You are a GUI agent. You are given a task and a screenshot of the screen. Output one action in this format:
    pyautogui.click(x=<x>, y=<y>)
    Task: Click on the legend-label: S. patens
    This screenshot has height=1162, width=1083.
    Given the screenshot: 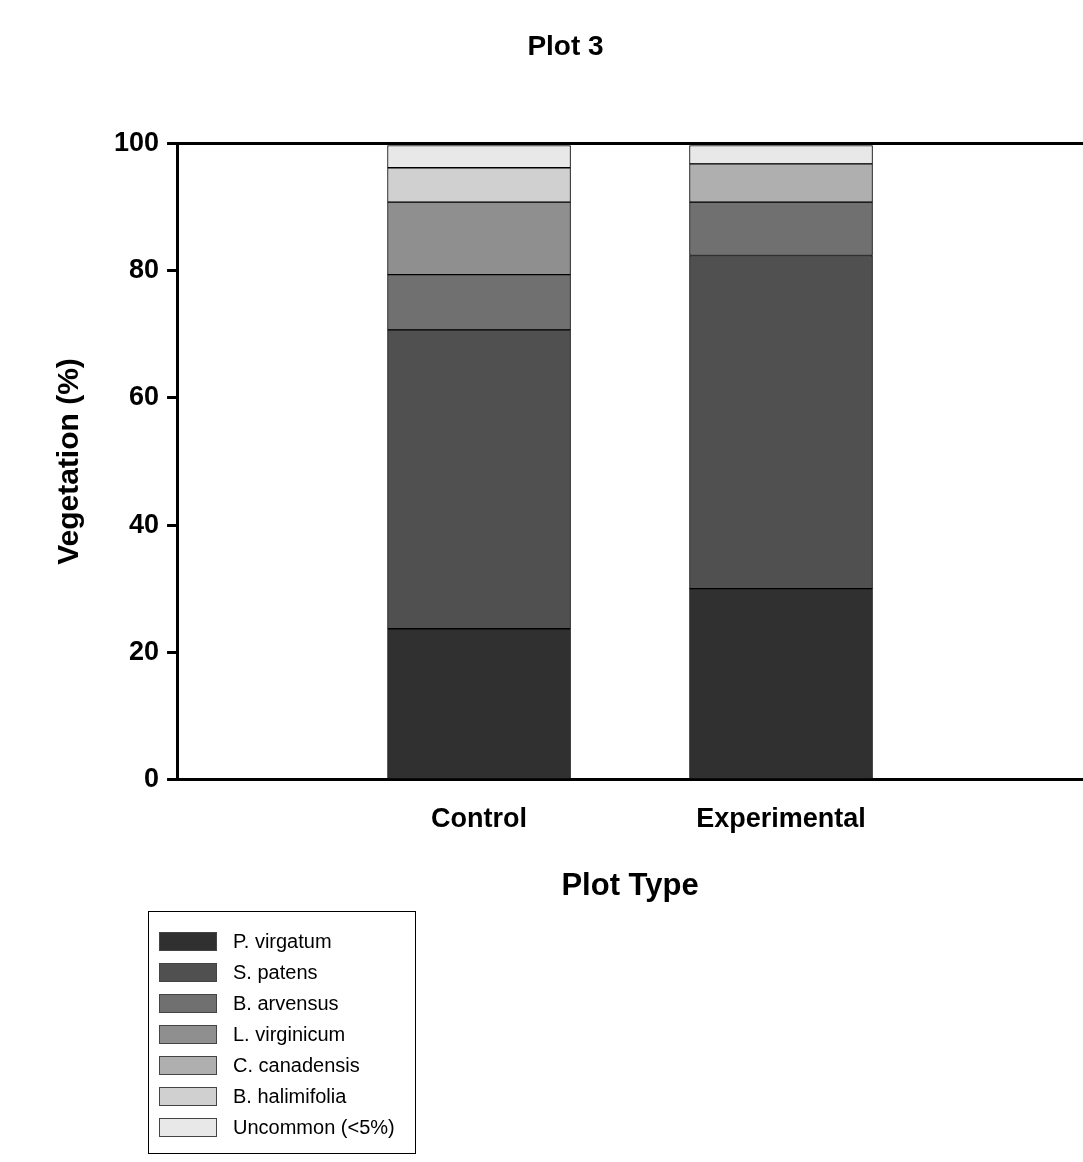 What is the action you would take?
    pyautogui.click(x=275, y=972)
    